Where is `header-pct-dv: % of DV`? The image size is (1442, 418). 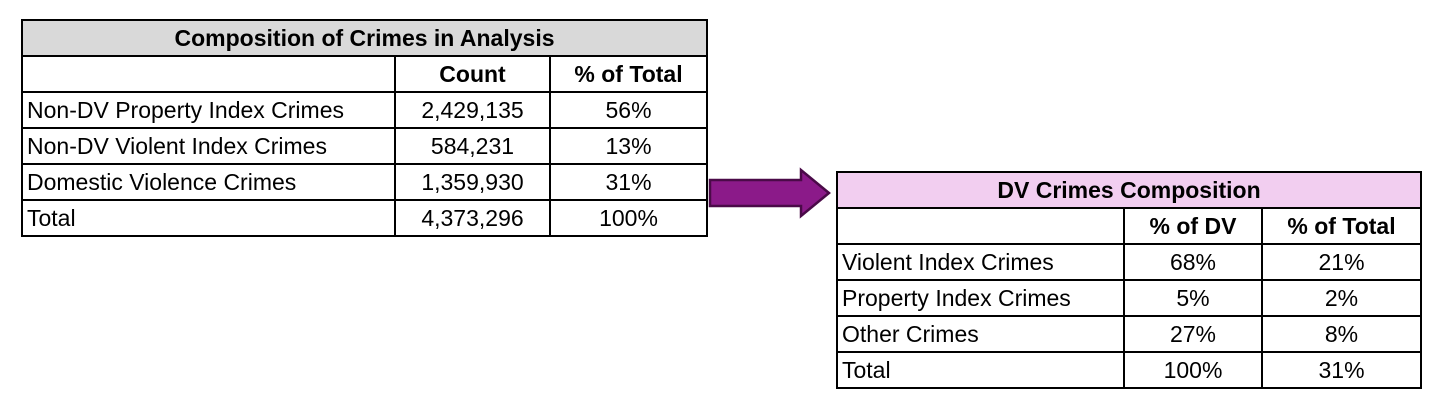 header-pct-dv: % of DV is located at coordinates (1193, 226).